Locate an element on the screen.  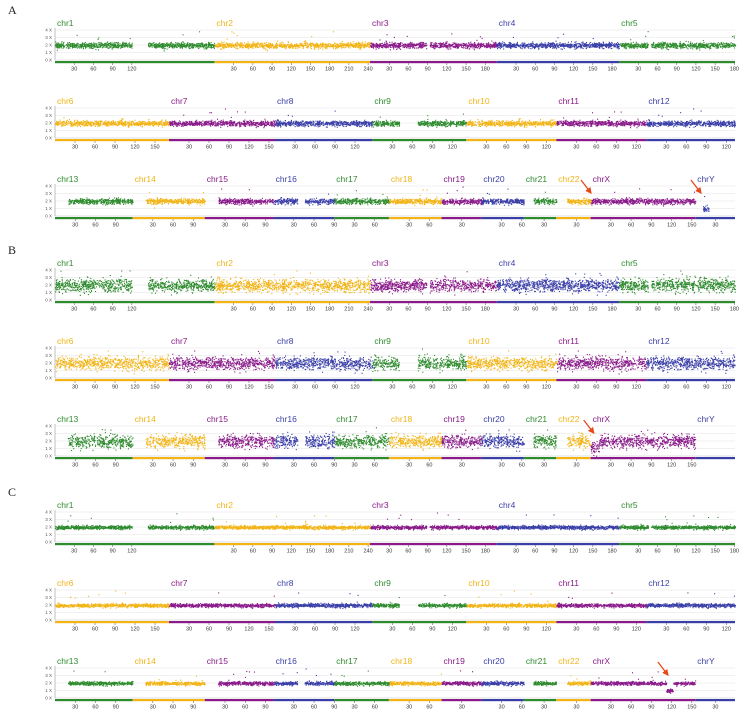
x-tick-label: 120 is located at coordinates (446, 70).